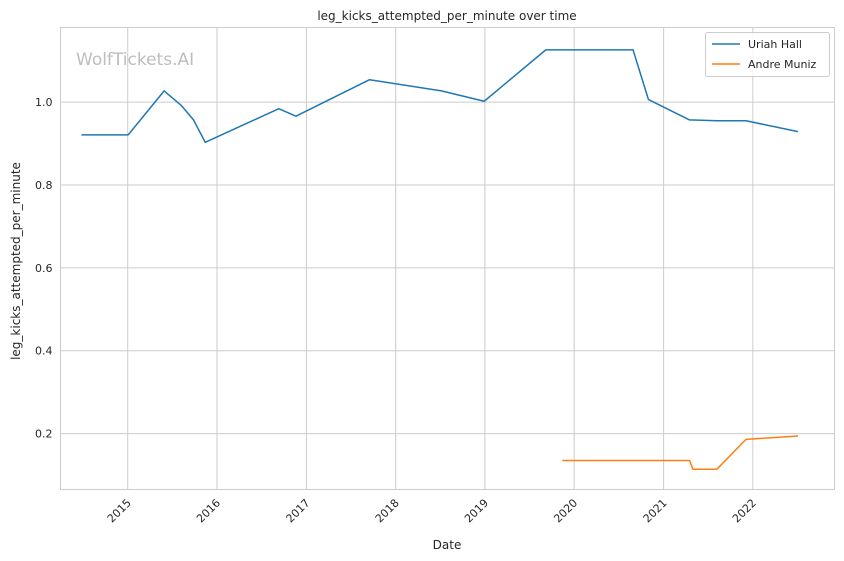 The image size is (844, 561). Describe the element at coordinates (44, 351) in the screenshot. I see `y-tick-label: 0.4` at that location.